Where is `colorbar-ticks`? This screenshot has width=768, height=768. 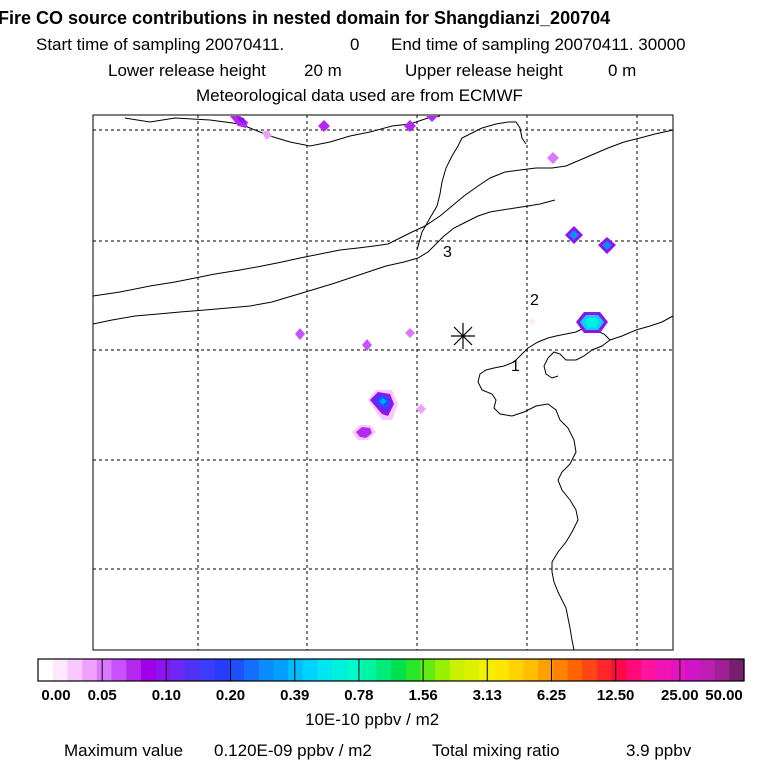 colorbar-ticks is located at coordinates (391, 670).